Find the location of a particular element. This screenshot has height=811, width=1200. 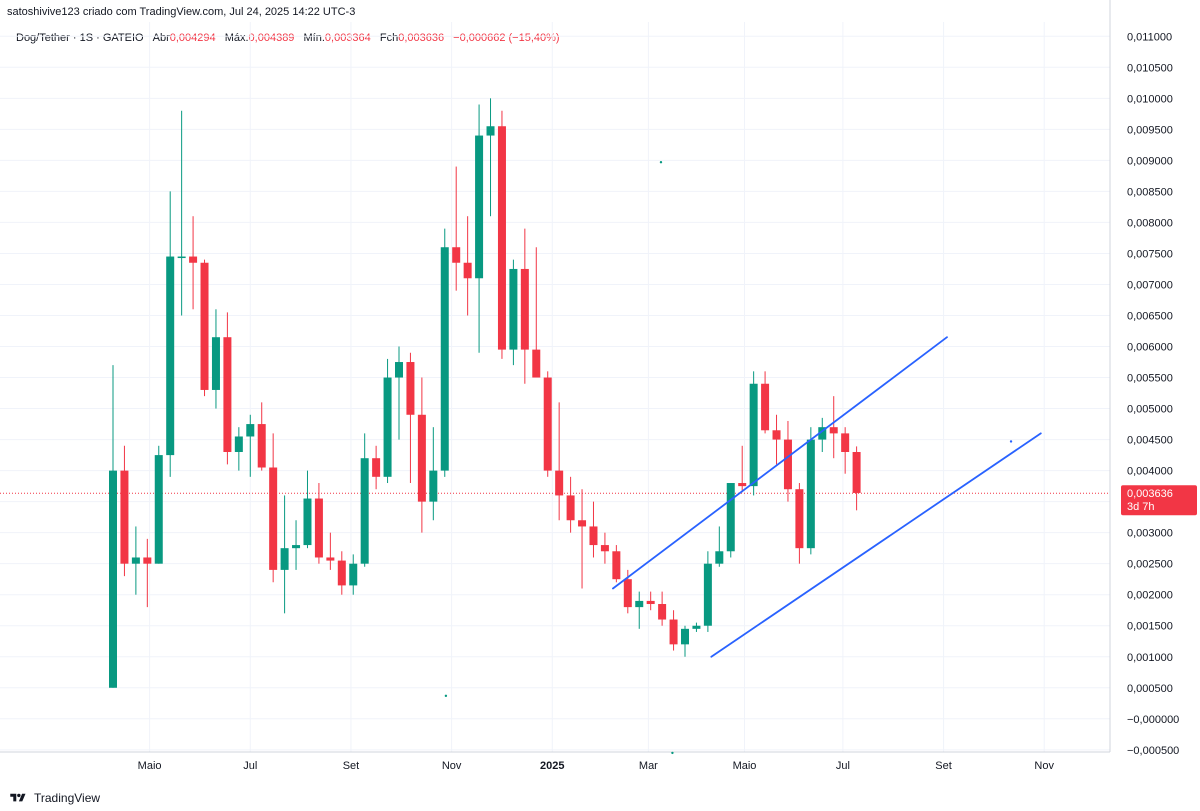

y-tick-label: 0,005000 is located at coordinates (1150, 410).